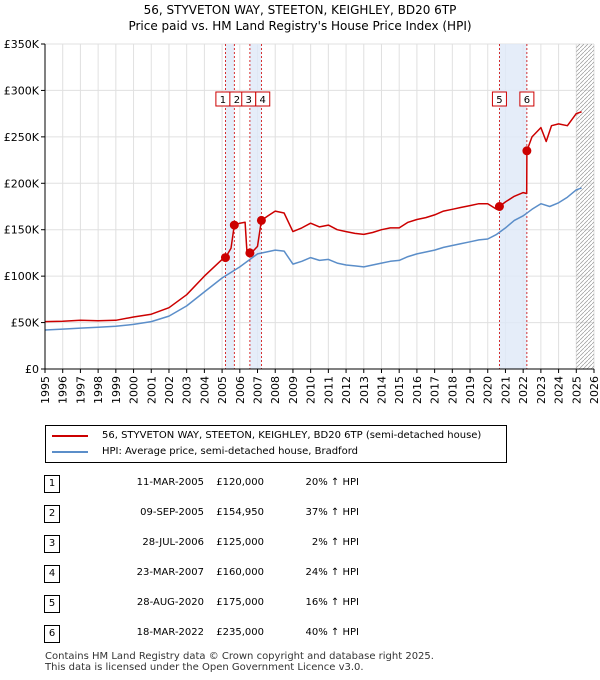  What do you see at coordinates (576, 390) in the screenshot?
I see `x-tick-label: 2025` at bounding box center [576, 390].